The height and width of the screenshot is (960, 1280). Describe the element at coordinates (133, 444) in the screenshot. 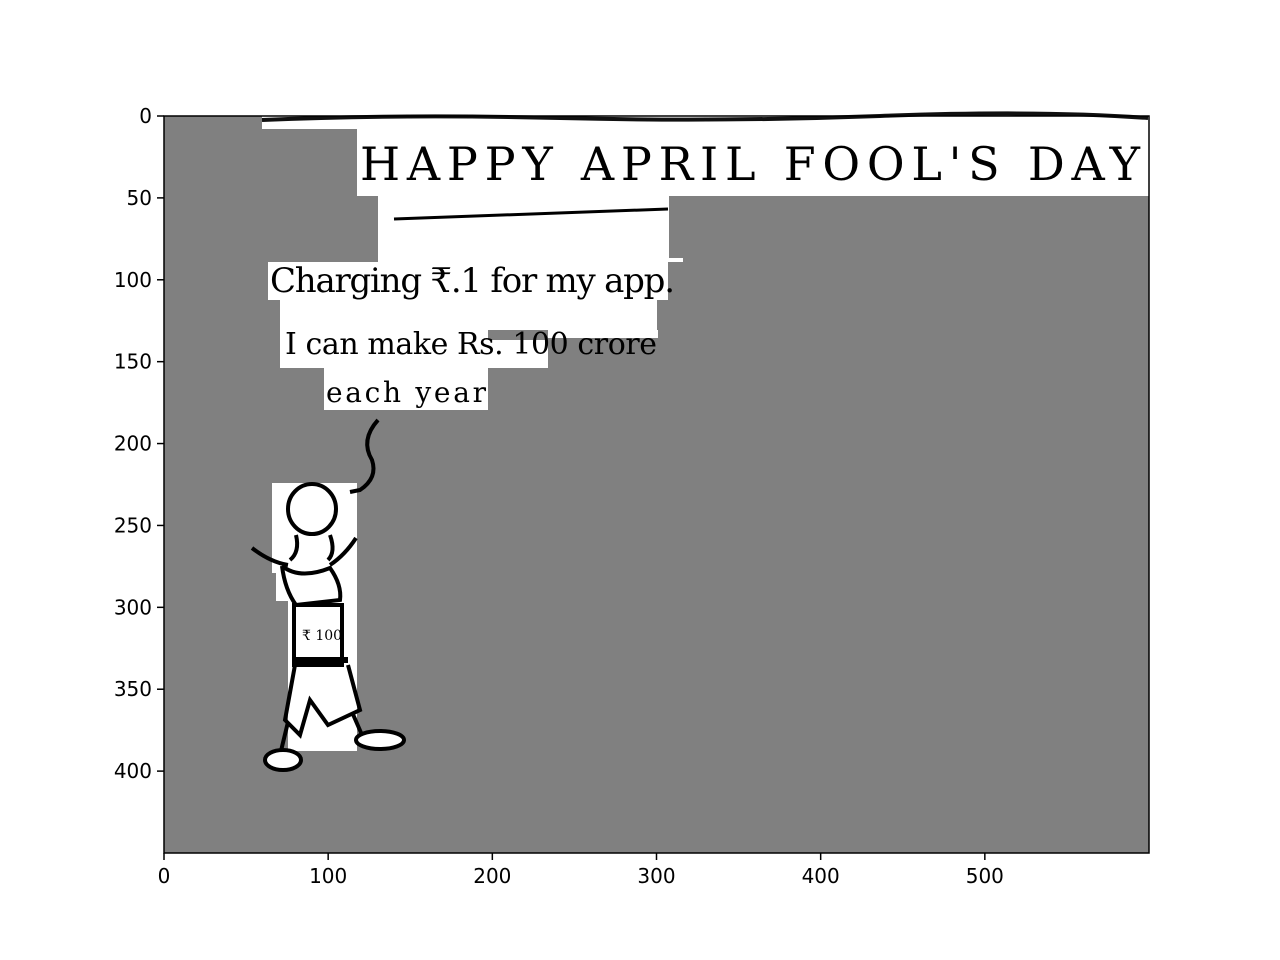

I see `y-tick-label: 200` at that location.